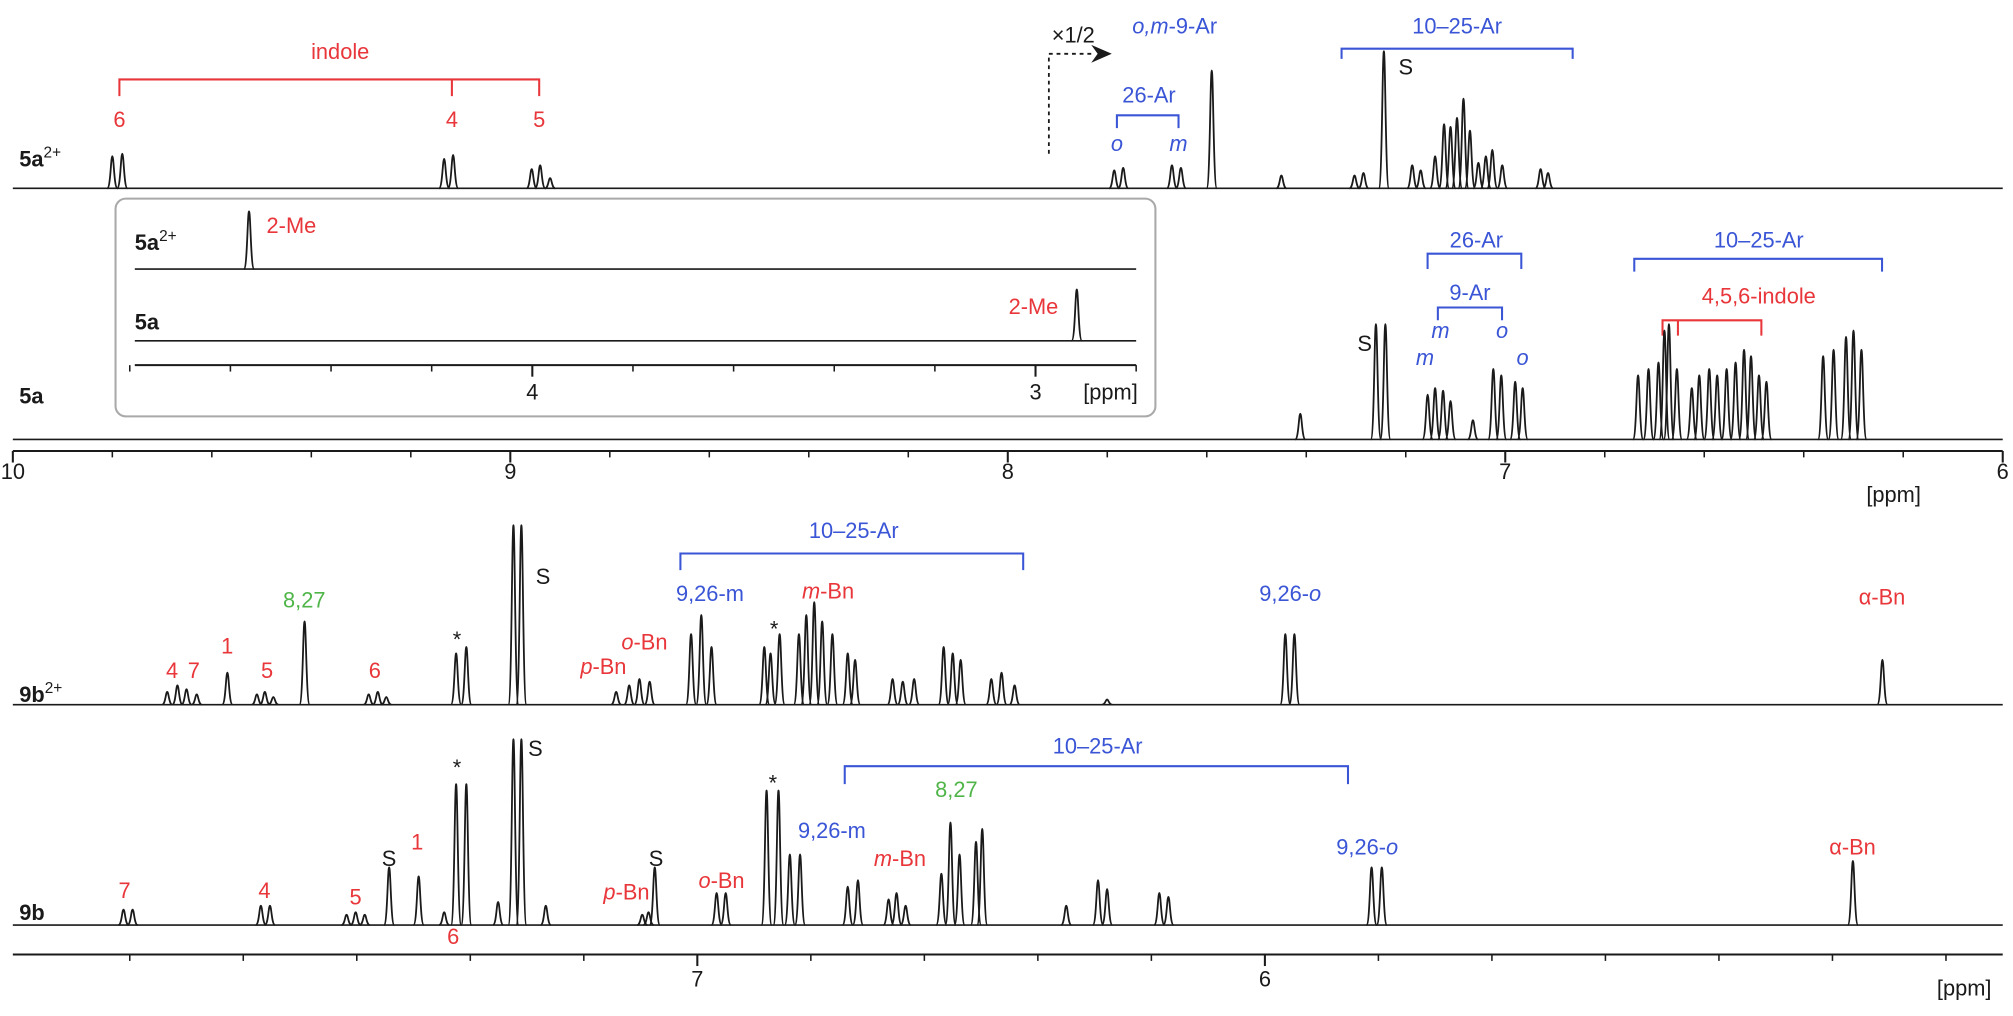 This screenshot has width=2013, height=1016. I want to click on annotation-part: p, so click(585, 666).